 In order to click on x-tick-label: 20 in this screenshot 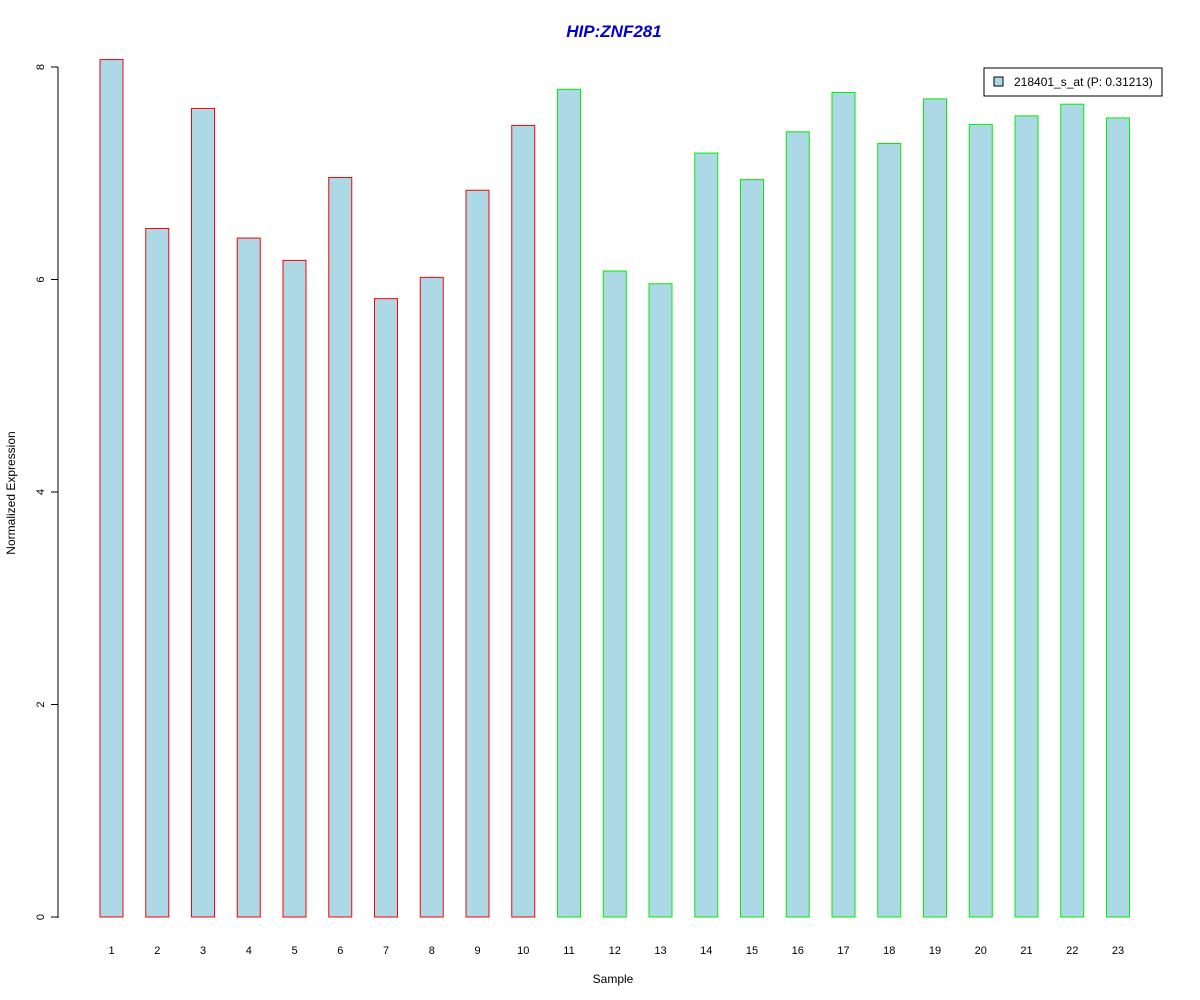, I will do `click(981, 951)`.